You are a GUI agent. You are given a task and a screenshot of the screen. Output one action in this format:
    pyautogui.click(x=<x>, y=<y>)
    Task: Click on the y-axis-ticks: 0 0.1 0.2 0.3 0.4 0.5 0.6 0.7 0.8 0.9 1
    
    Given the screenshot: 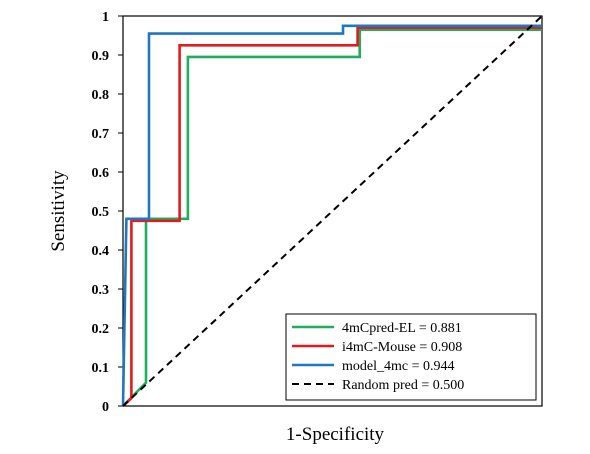 What is the action you would take?
    pyautogui.click(x=107, y=212)
    